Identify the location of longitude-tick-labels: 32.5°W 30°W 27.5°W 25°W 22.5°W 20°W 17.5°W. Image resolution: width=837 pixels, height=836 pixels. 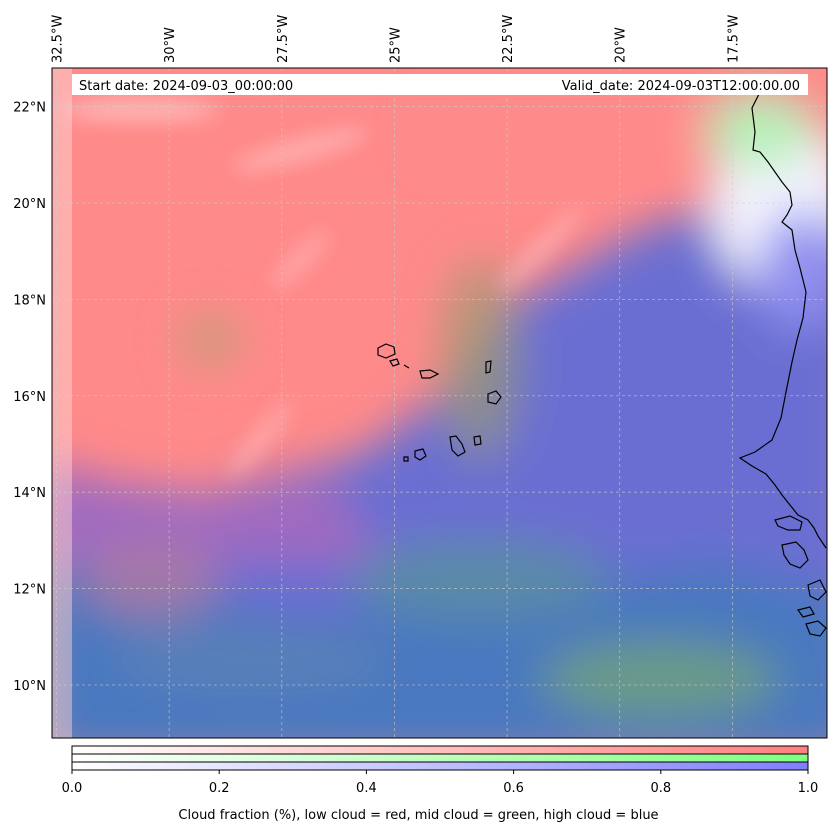
(396, 39).